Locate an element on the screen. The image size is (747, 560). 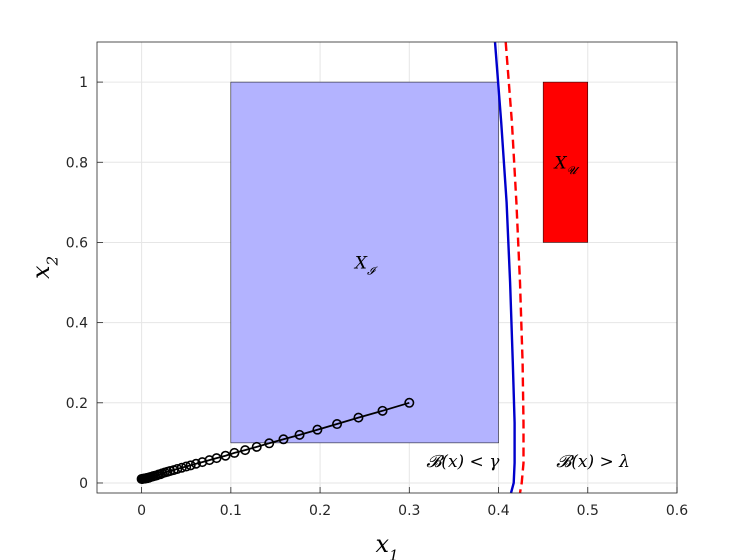
initial-set-label: X𝓘 is located at coordinates (365, 265).